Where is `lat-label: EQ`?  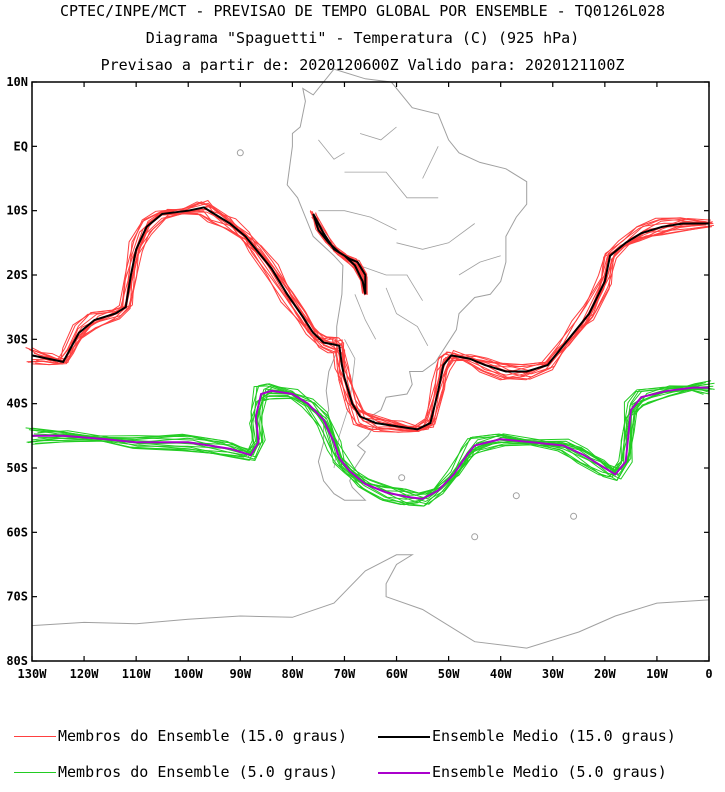 lat-label: EQ is located at coordinates (21, 146).